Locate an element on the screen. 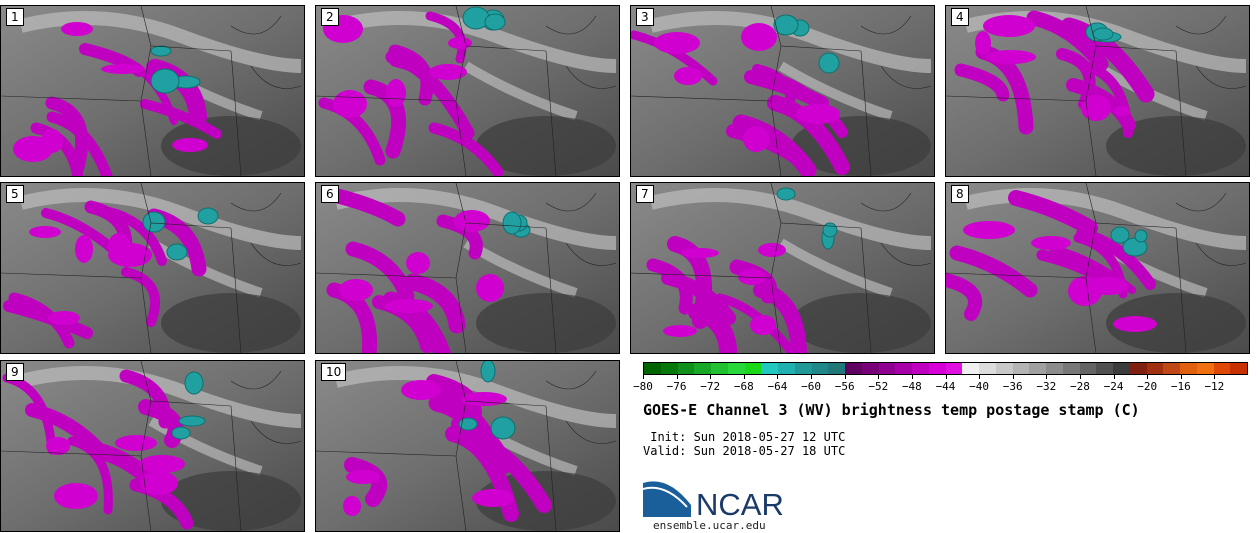 The width and height of the screenshot is (1260, 533). colorbar-tick-label: −80 is located at coordinates (643, 386).